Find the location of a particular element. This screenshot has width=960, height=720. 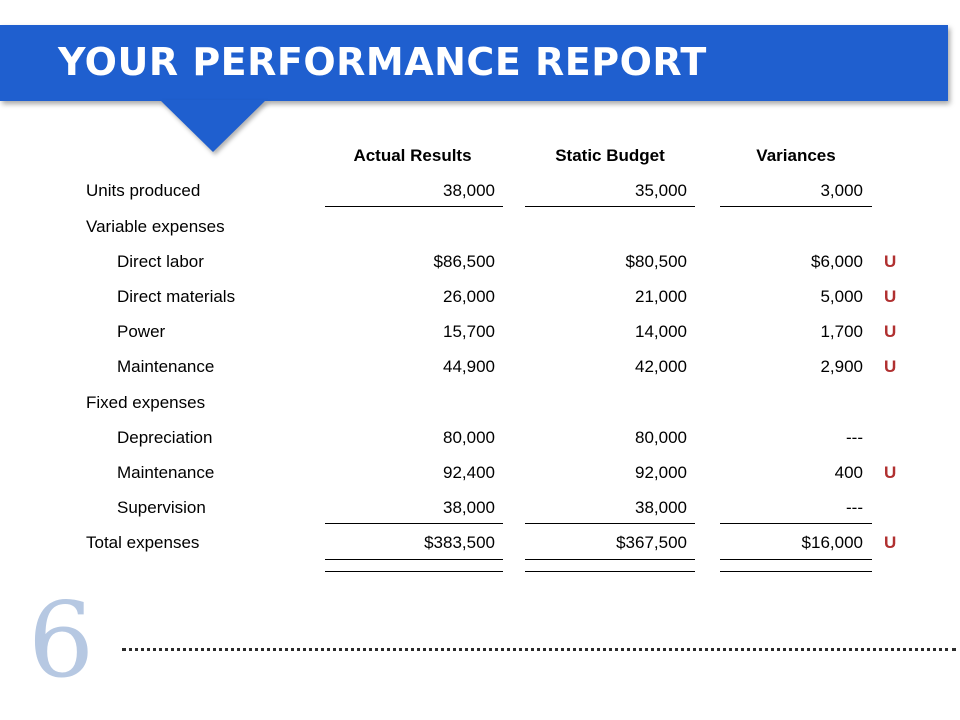

budget-fixed-maintenance: 92,000 is located at coordinates (661, 472).